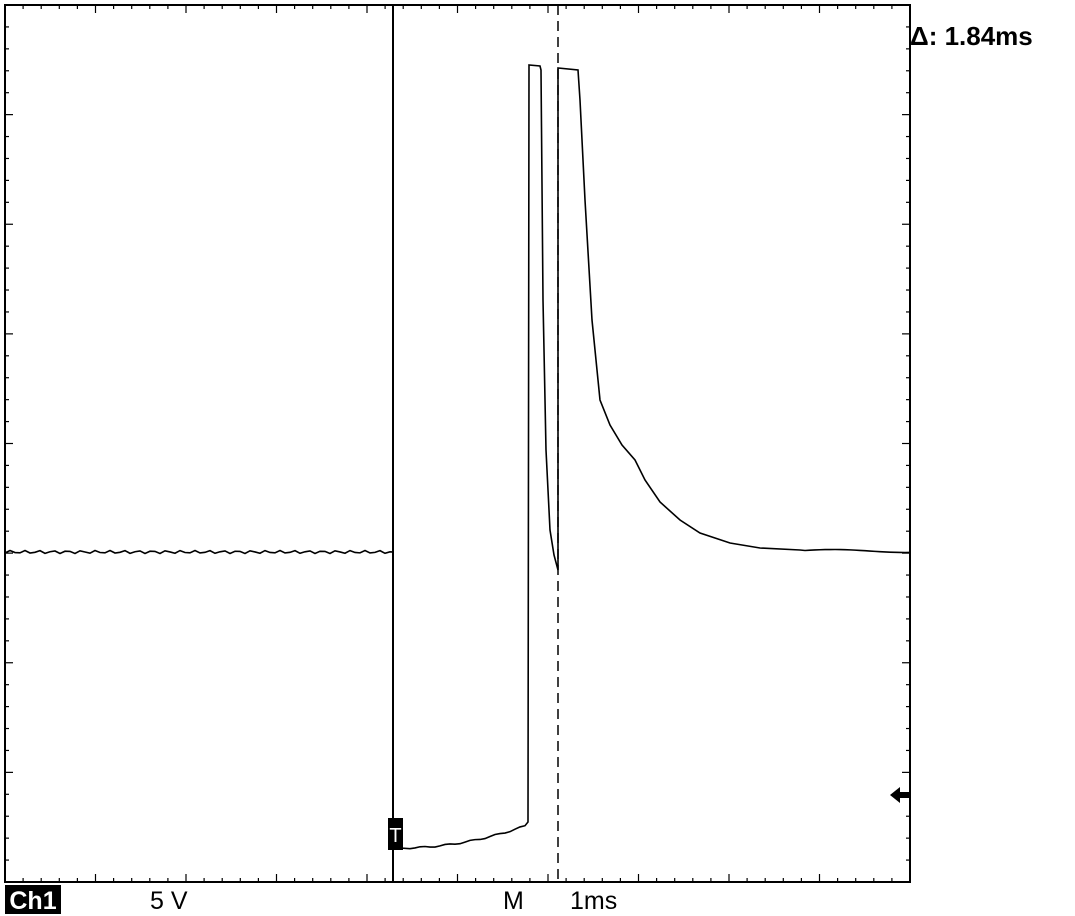 The height and width of the screenshot is (916, 1075). I want to click on channel-label: Ch1, so click(32, 901).